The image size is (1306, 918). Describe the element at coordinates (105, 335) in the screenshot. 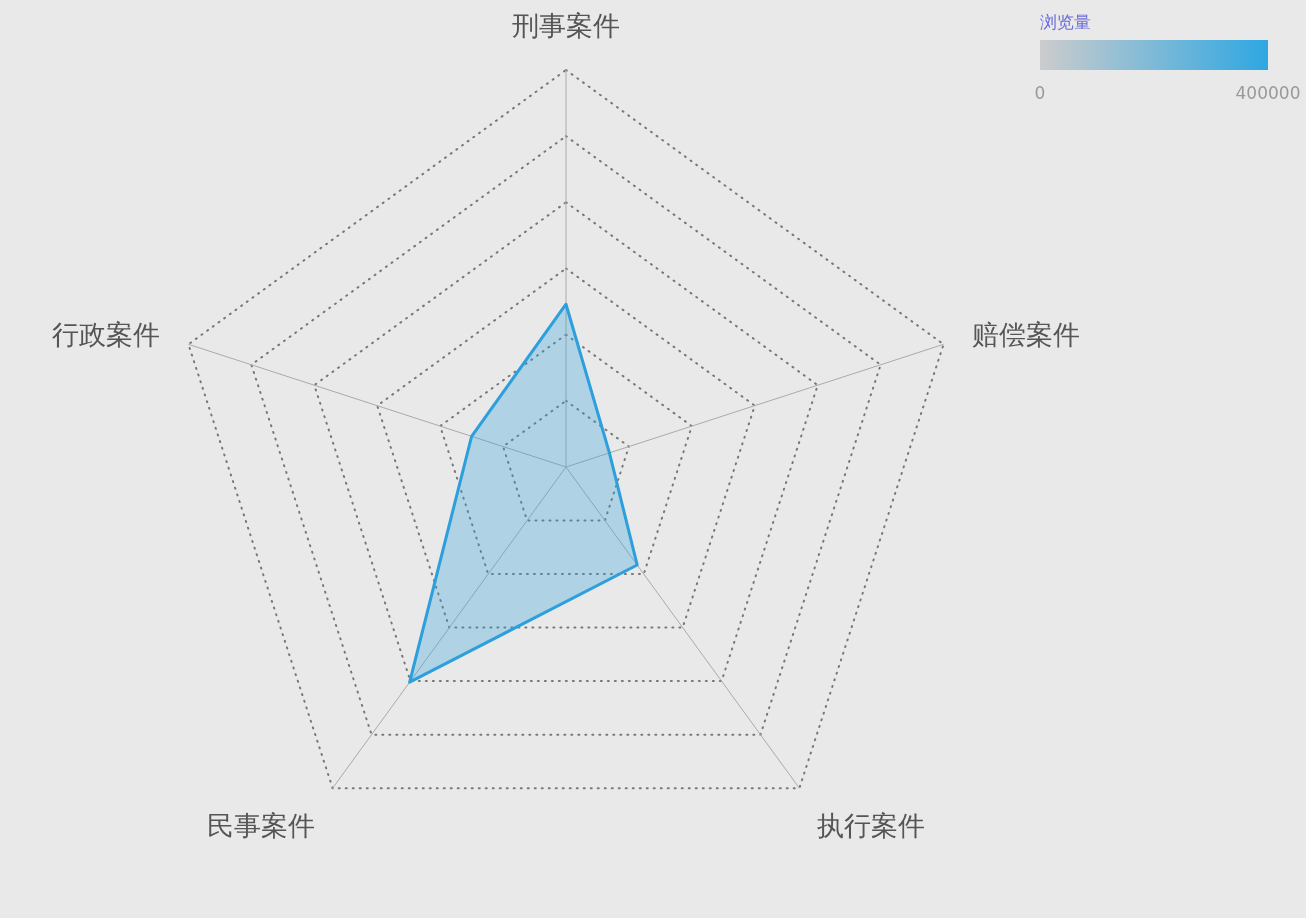

I see `spoke-label: 行政案件` at that location.